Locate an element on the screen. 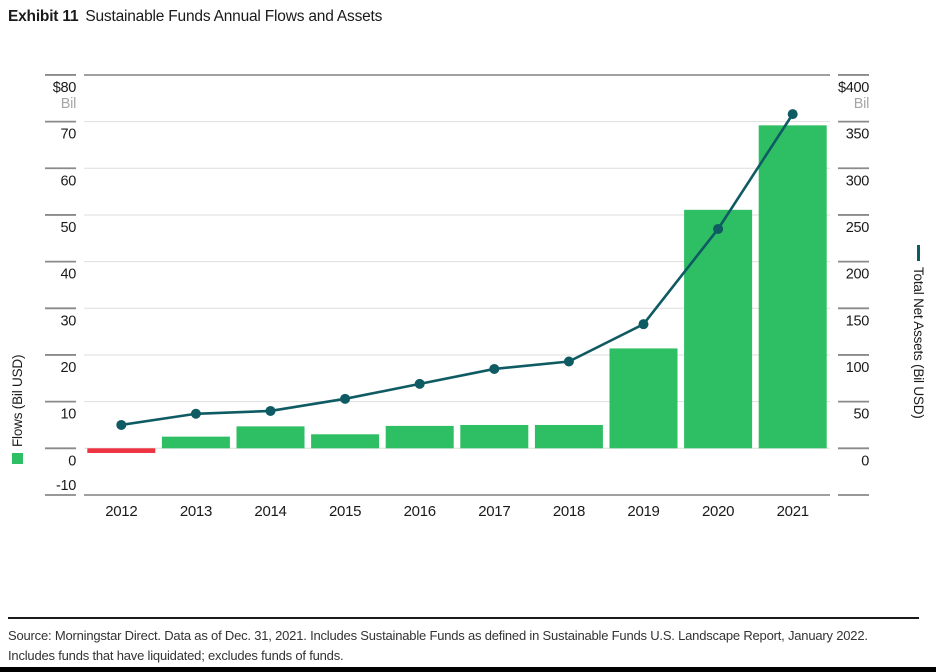 The height and width of the screenshot is (672, 936). svg-text: 2016 is located at coordinates (420, 511).